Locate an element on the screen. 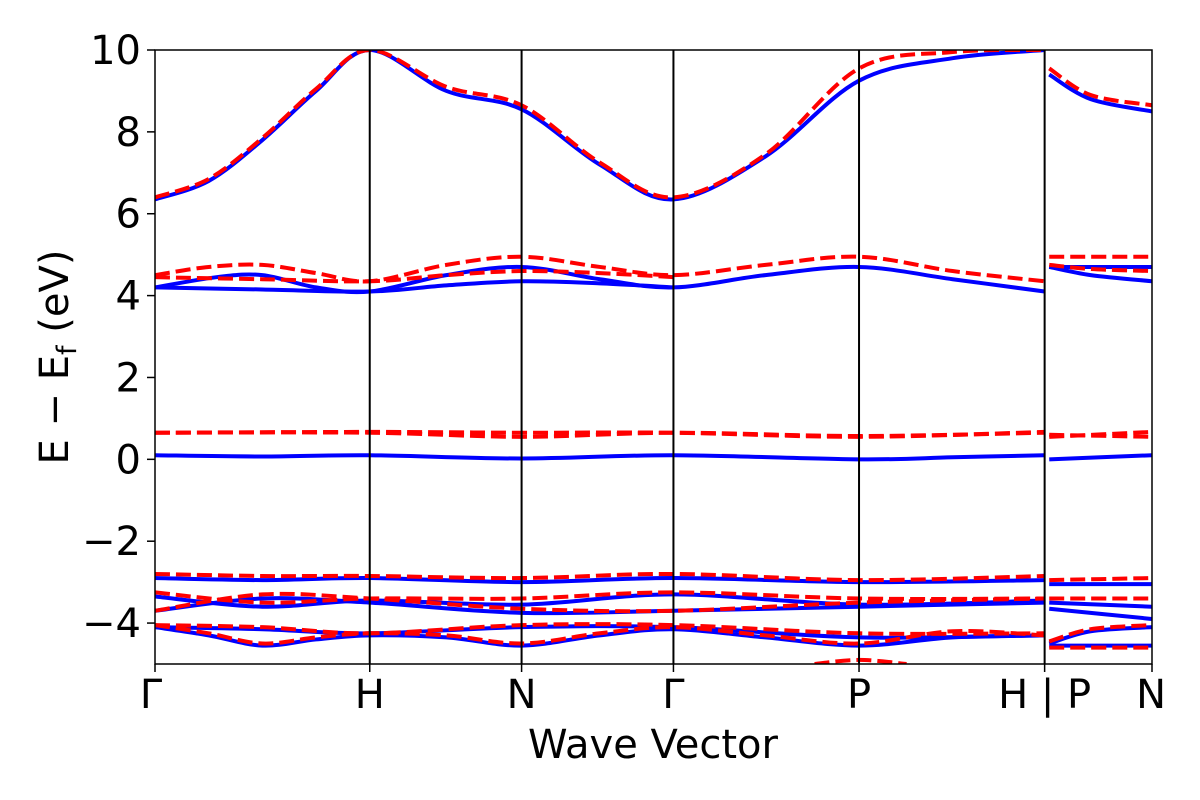 This screenshot has width=1200, height=800. y-tick-label: 0 is located at coordinates (128, 460).